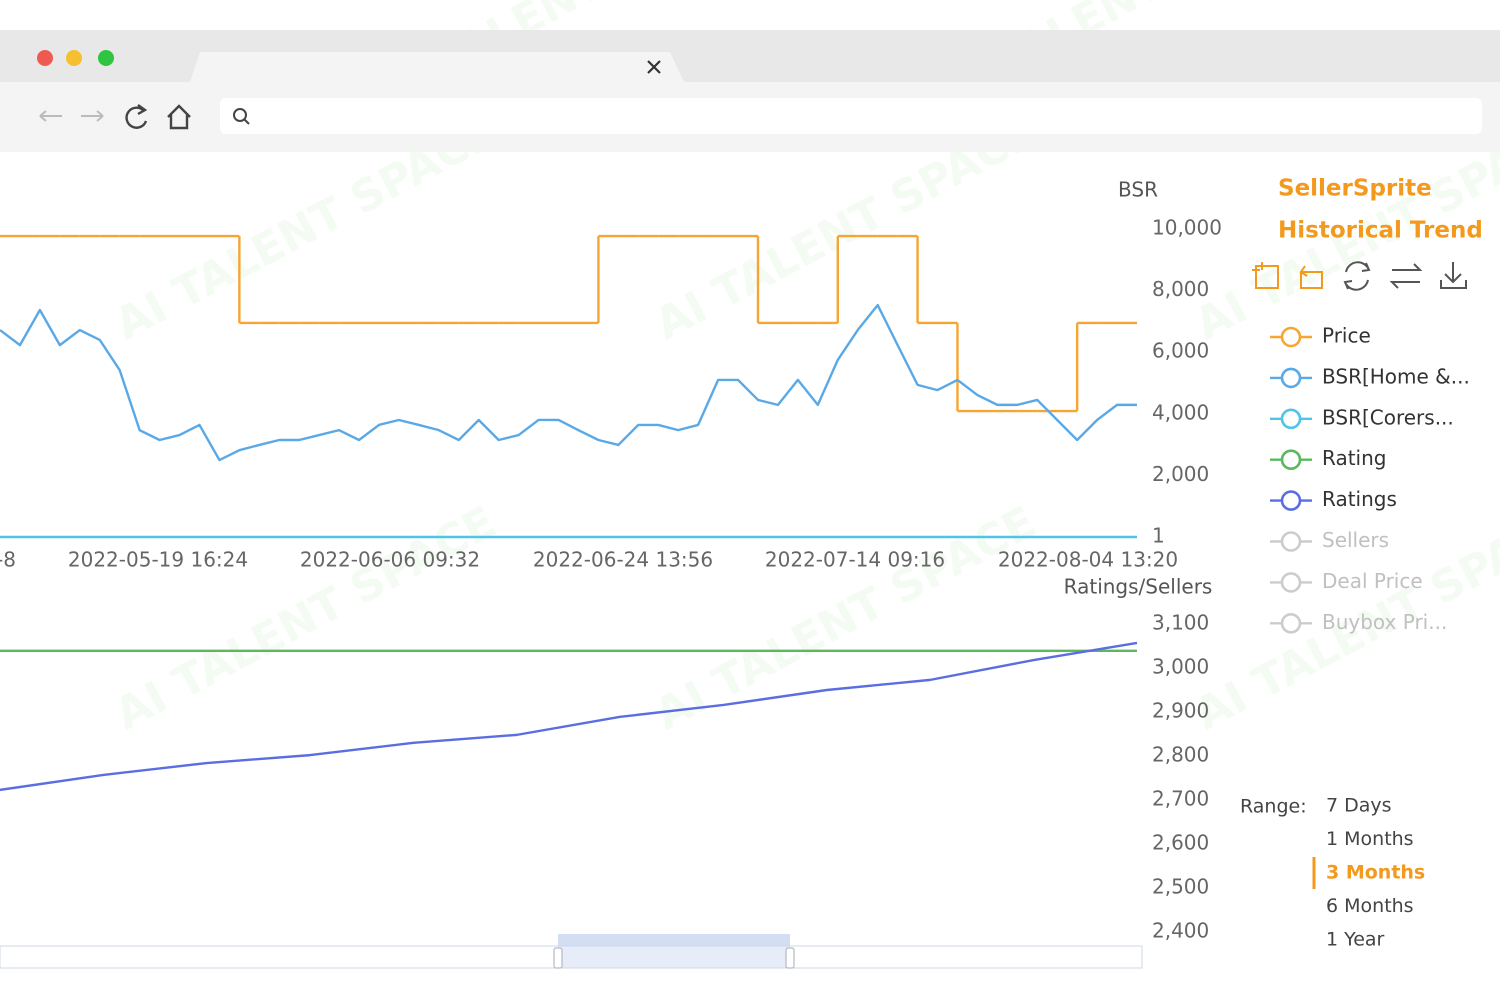 This screenshot has width=1500, height=1000. What do you see at coordinates (654, 67) in the screenshot?
I see `tab-close` at bounding box center [654, 67].